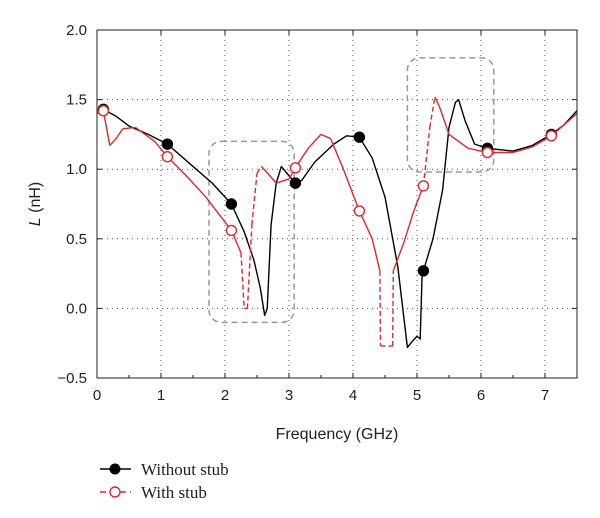  What do you see at coordinates (76, 239) in the screenshot?
I see `y-tick-label: 0.5` at bounding box center [76, 239].